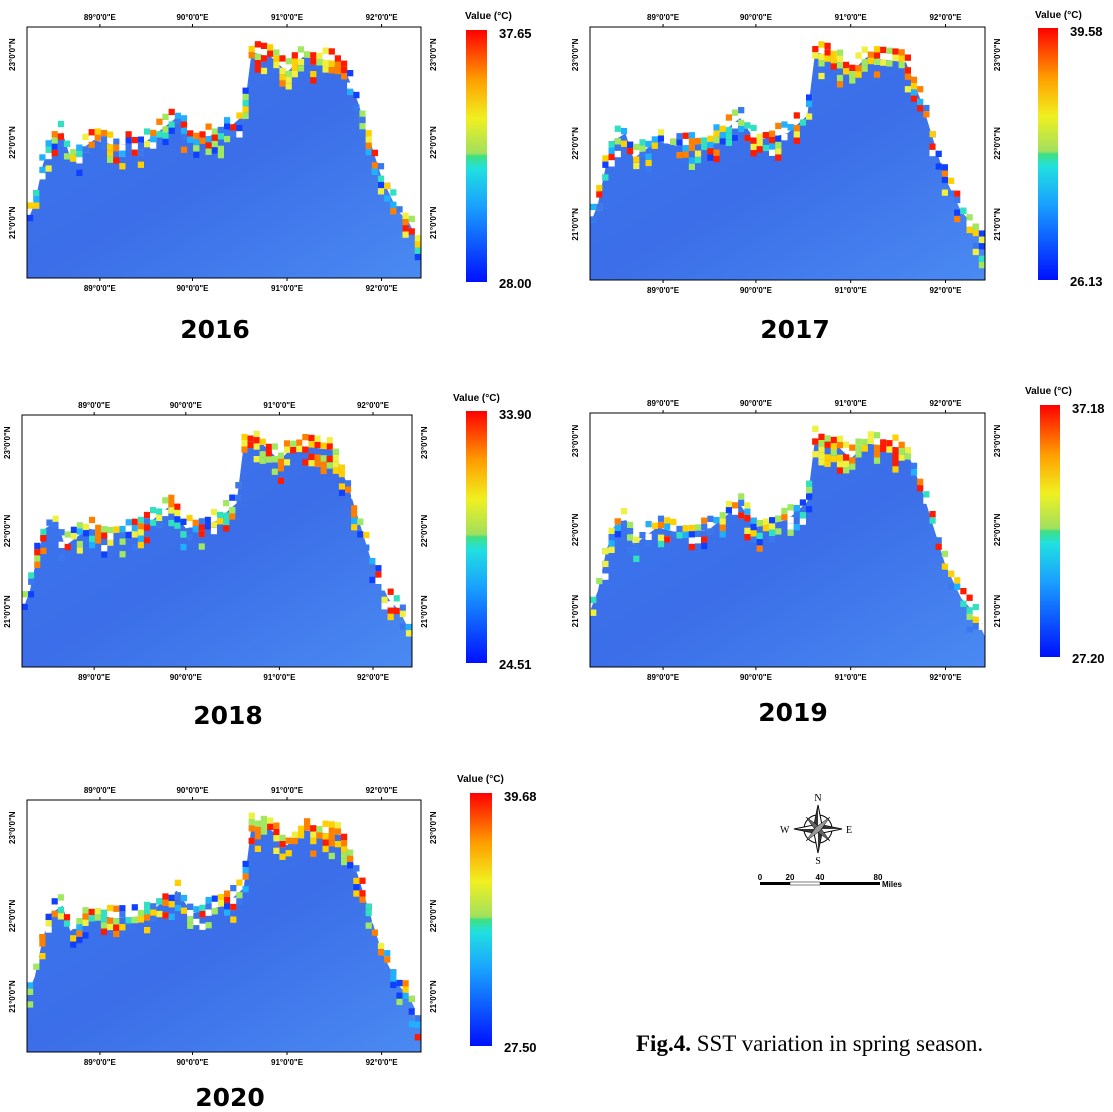 Image resolution: width=1113 pixels, height=1112 pixels. What do you see at coordinates (186, 677) in the screenshot?
I see `lon-label: 90°0'0"E` at bounding box center [186, 677].